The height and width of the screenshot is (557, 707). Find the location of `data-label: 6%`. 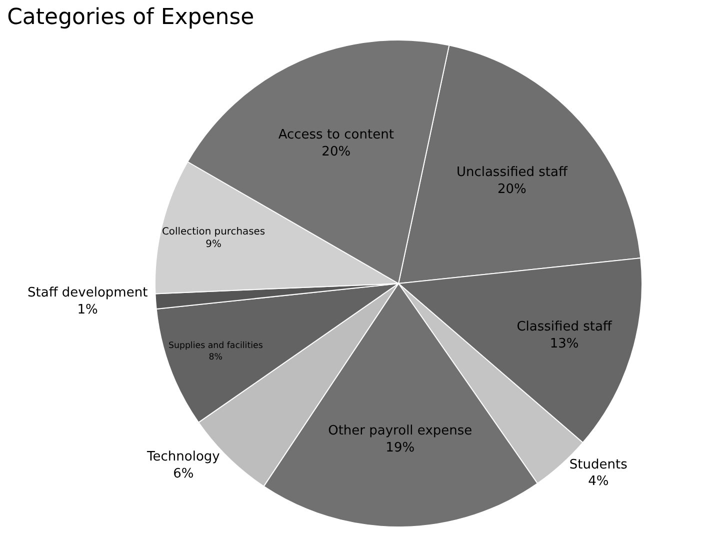

data-label: 6% is located at coordinates (183, 474).